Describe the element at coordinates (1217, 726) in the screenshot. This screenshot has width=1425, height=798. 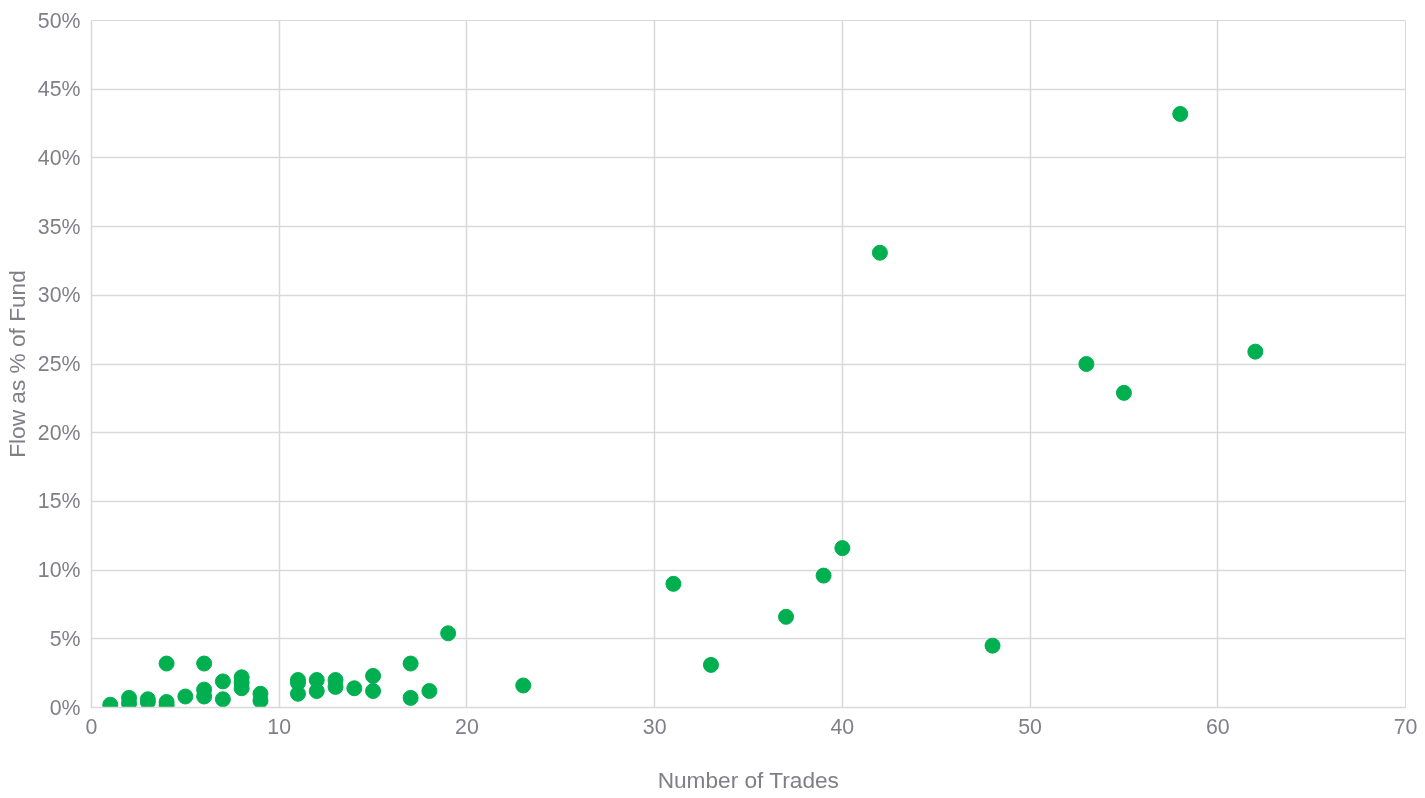
I see `x-tick-label: 60` at that location.